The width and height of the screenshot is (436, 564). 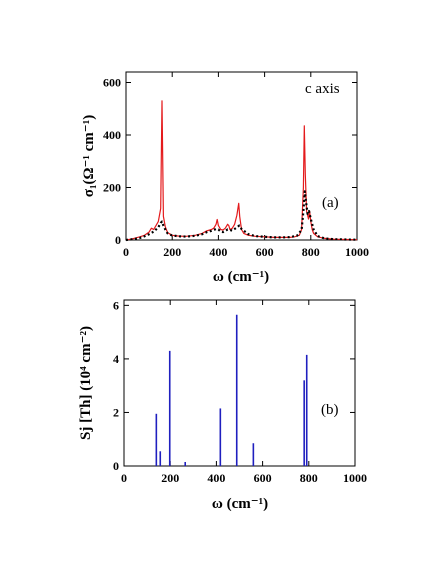 What do you see at coordinates (86, 383) in the screenshot?
I see `y-axis-label-b: Sj [Th] (10⁴ cm⁻²)` at bounding box center [86, 383].